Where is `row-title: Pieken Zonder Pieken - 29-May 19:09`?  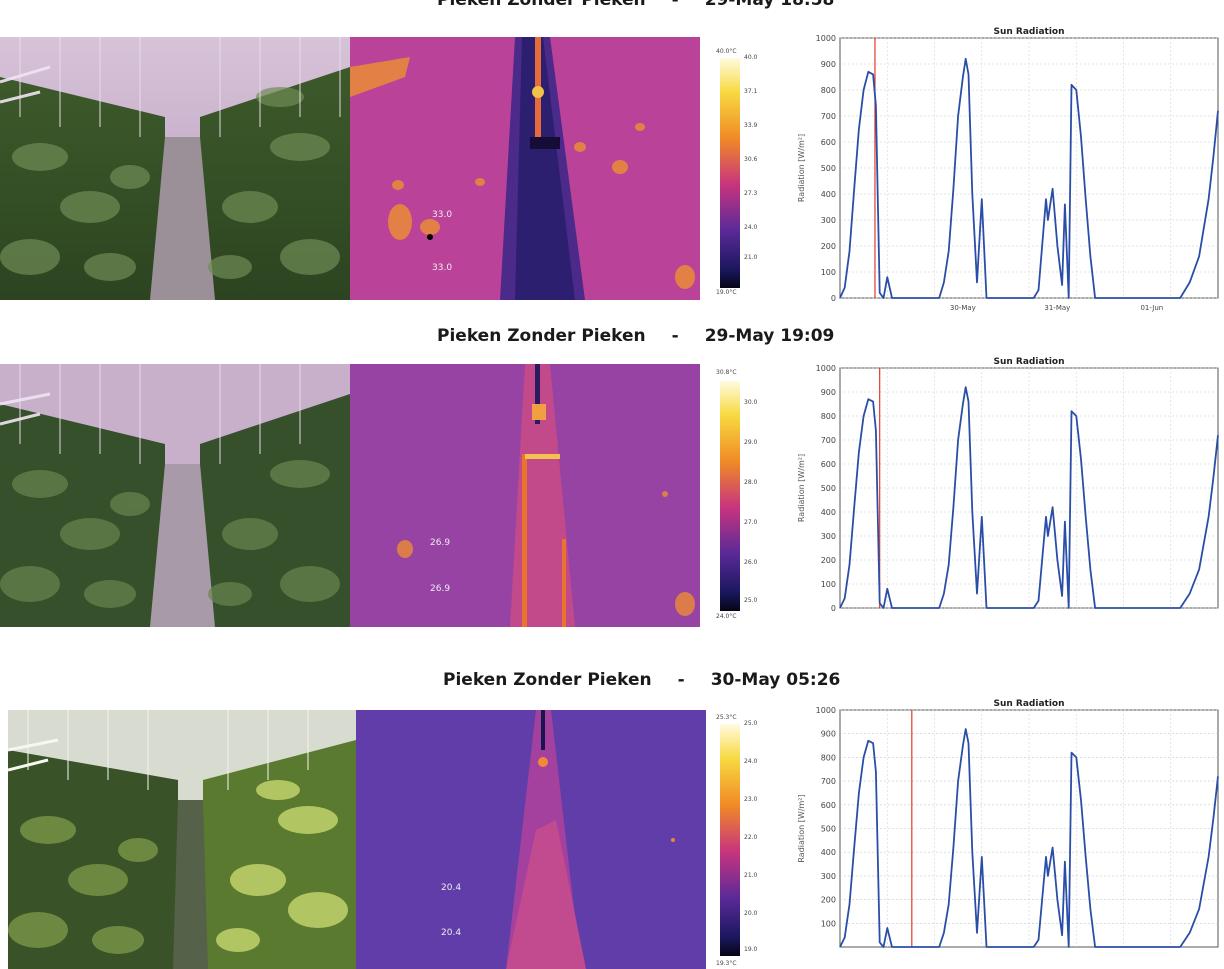
row-title: Pieken Zonder Pieken - 29-May 19:09 is located at coordinates (635, 336).